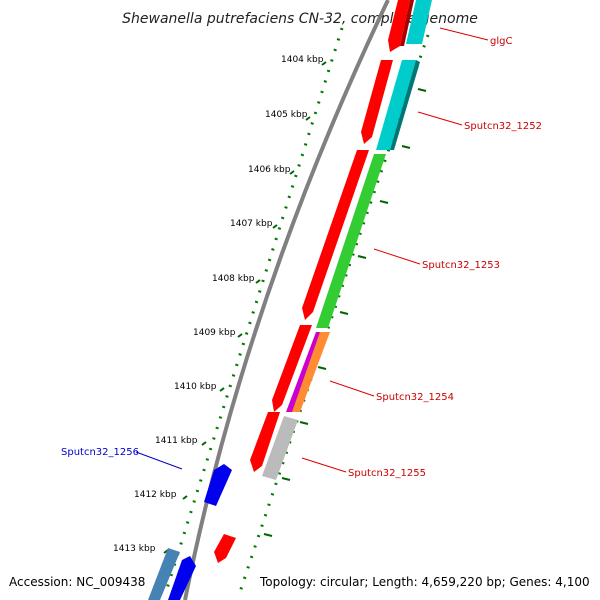 The width and height of the screenshot is (600, 600). I want to click on tick-label-1406: 1406 kbp, so click(269, 170).